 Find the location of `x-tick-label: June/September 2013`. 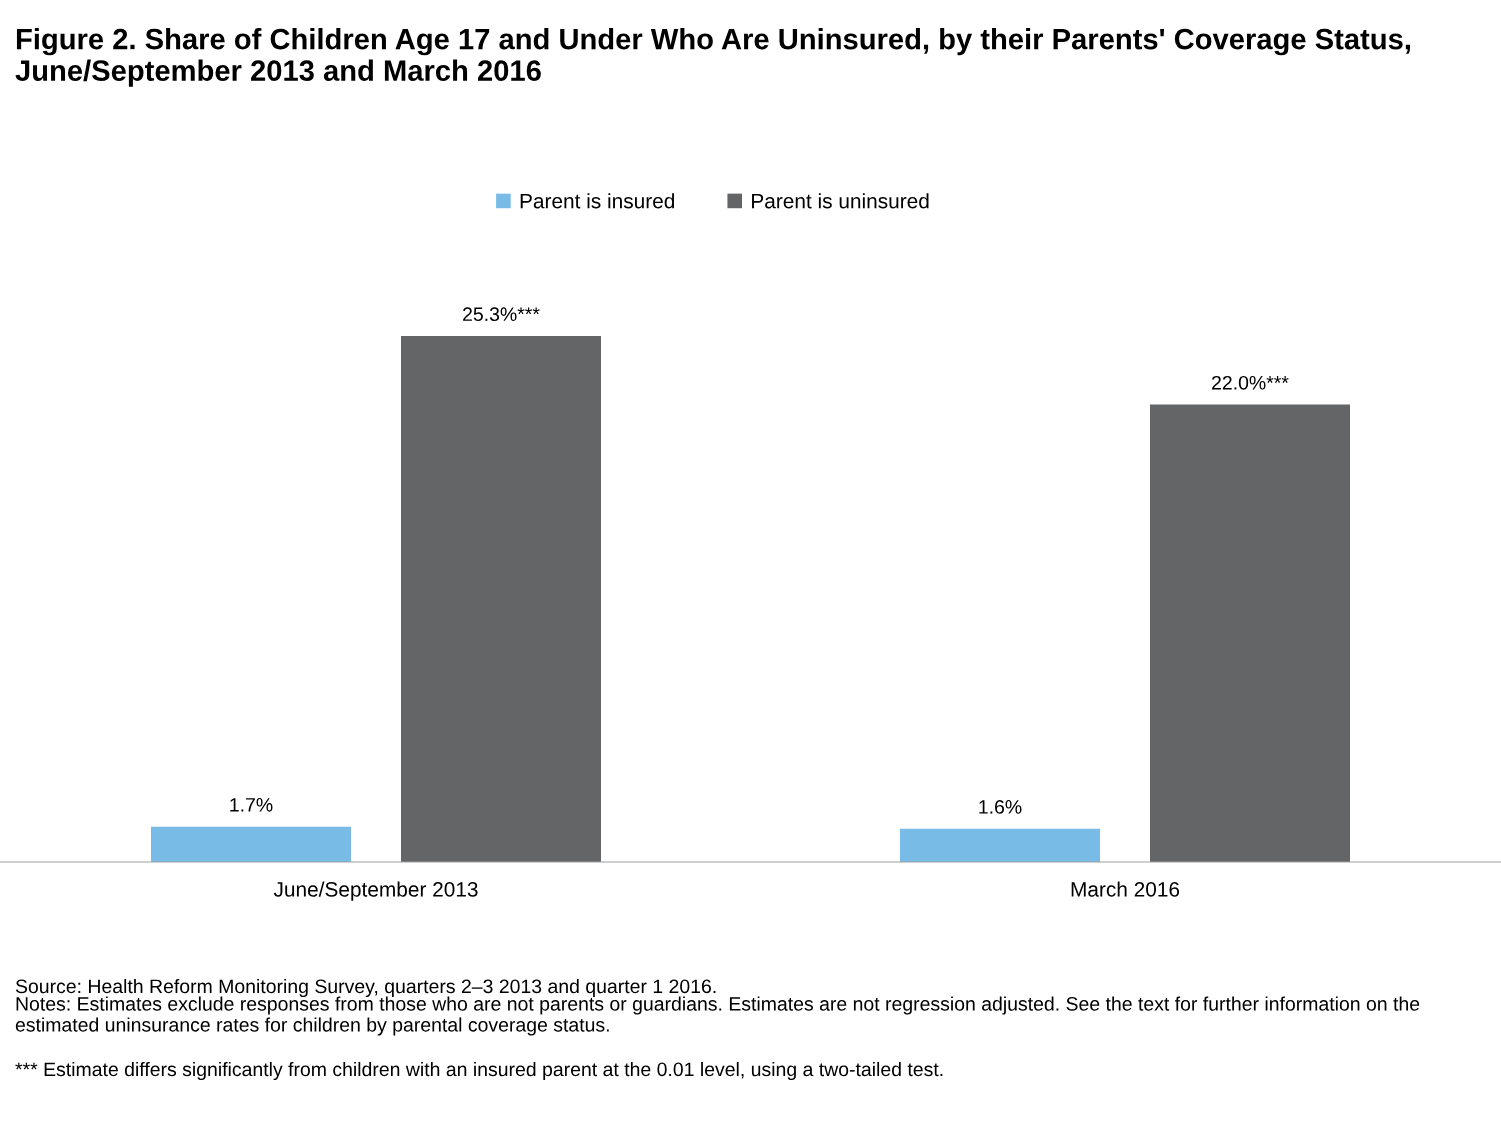

x-tick-label: June/September 2013 is located at coordinates (375, 891).